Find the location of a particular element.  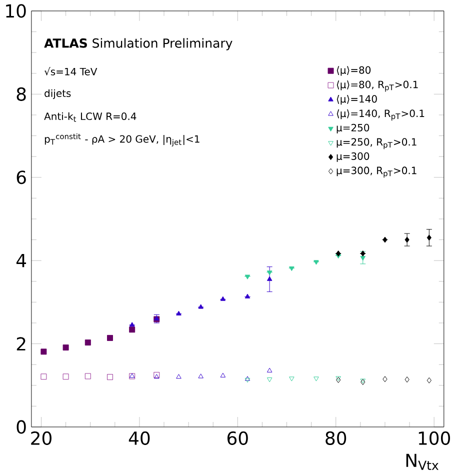

y-tick-label: 8 is located at coordinates (21, 94).